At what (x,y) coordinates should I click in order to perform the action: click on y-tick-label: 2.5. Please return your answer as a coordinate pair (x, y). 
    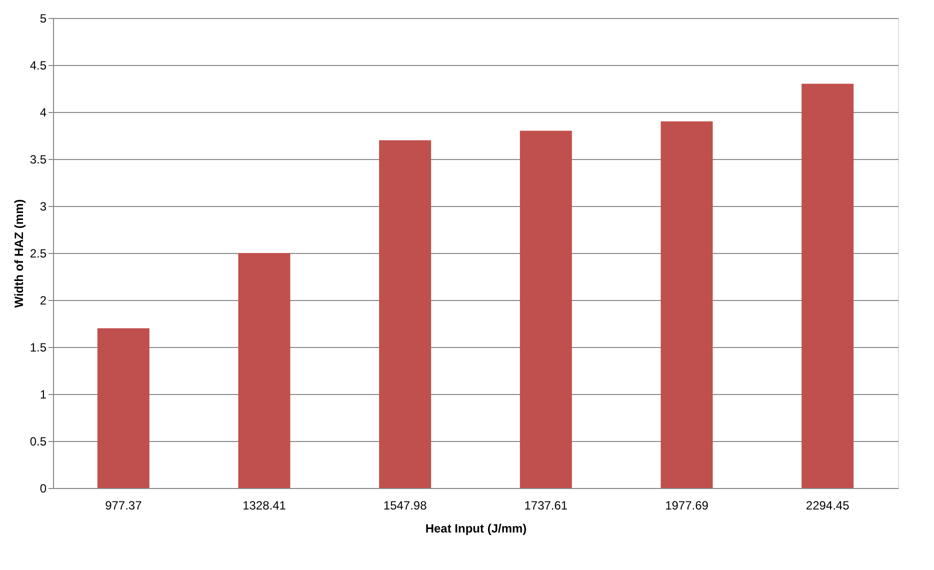
    Looking at the image, I should click on (38, 253).